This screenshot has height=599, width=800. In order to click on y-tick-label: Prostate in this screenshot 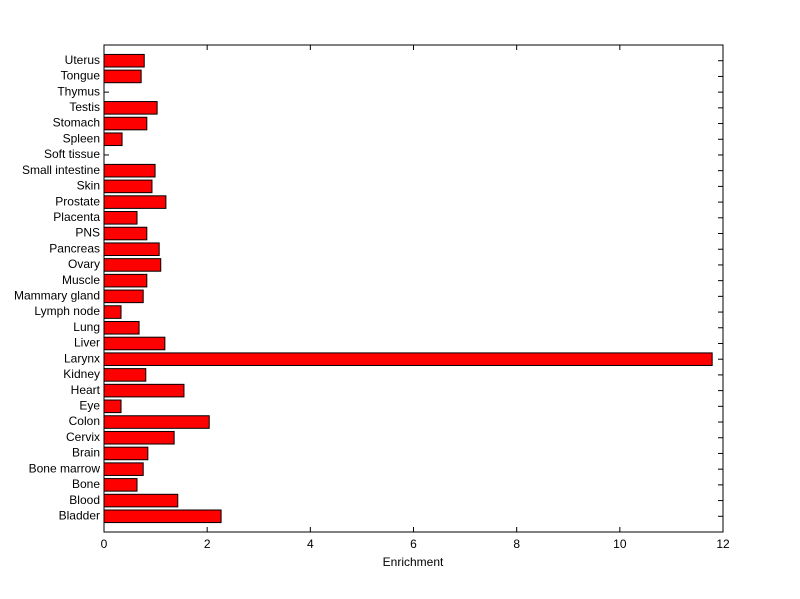, I will do `click(77, 201)`.